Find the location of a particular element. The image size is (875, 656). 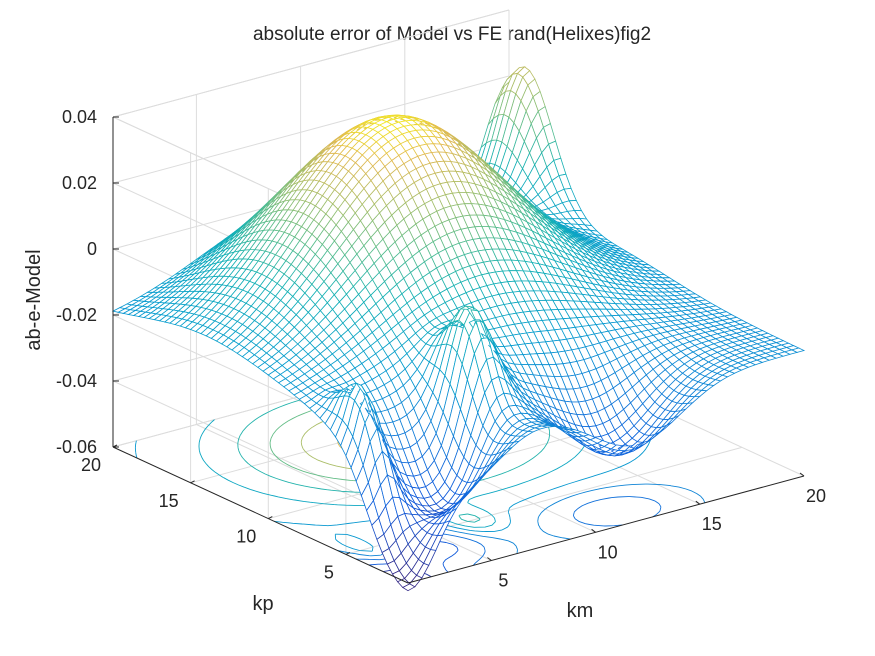

z-tick-label: 0 is located at coordinates (92, 249).